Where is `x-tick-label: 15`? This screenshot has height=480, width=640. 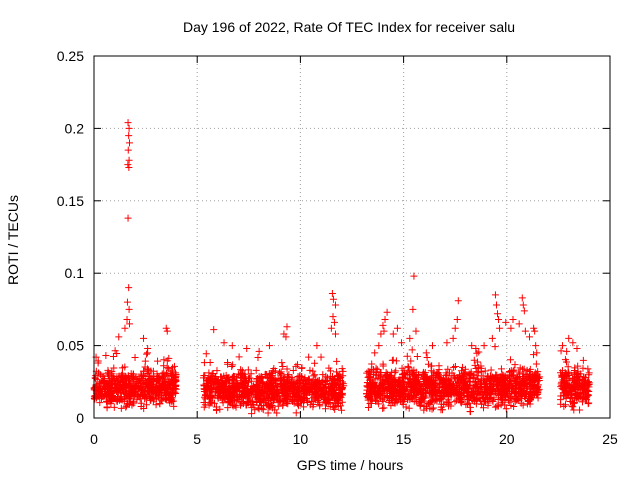 x-tick-label: 15 is located at coordinates (404, 439).